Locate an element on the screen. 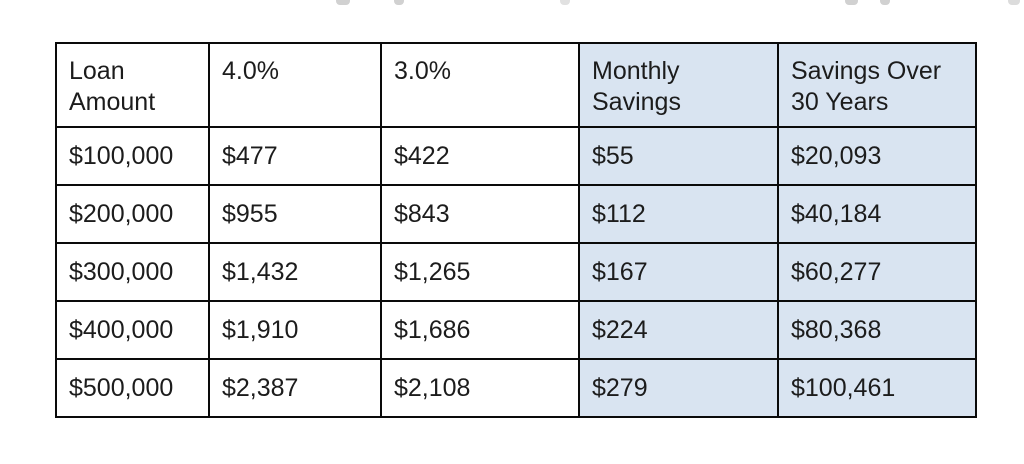  cell-savings-30yr: $20,093 is located at coordinates (877, 156).